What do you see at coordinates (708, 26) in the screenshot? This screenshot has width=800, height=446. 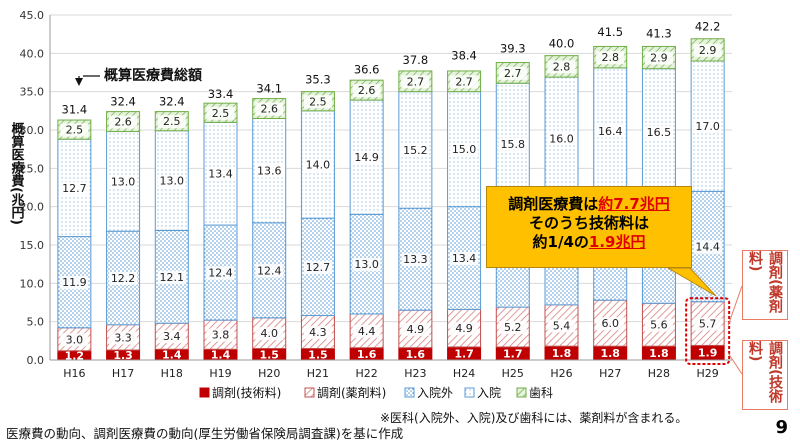 I see `total-label: 42.2` at bounding box center [708, 26].